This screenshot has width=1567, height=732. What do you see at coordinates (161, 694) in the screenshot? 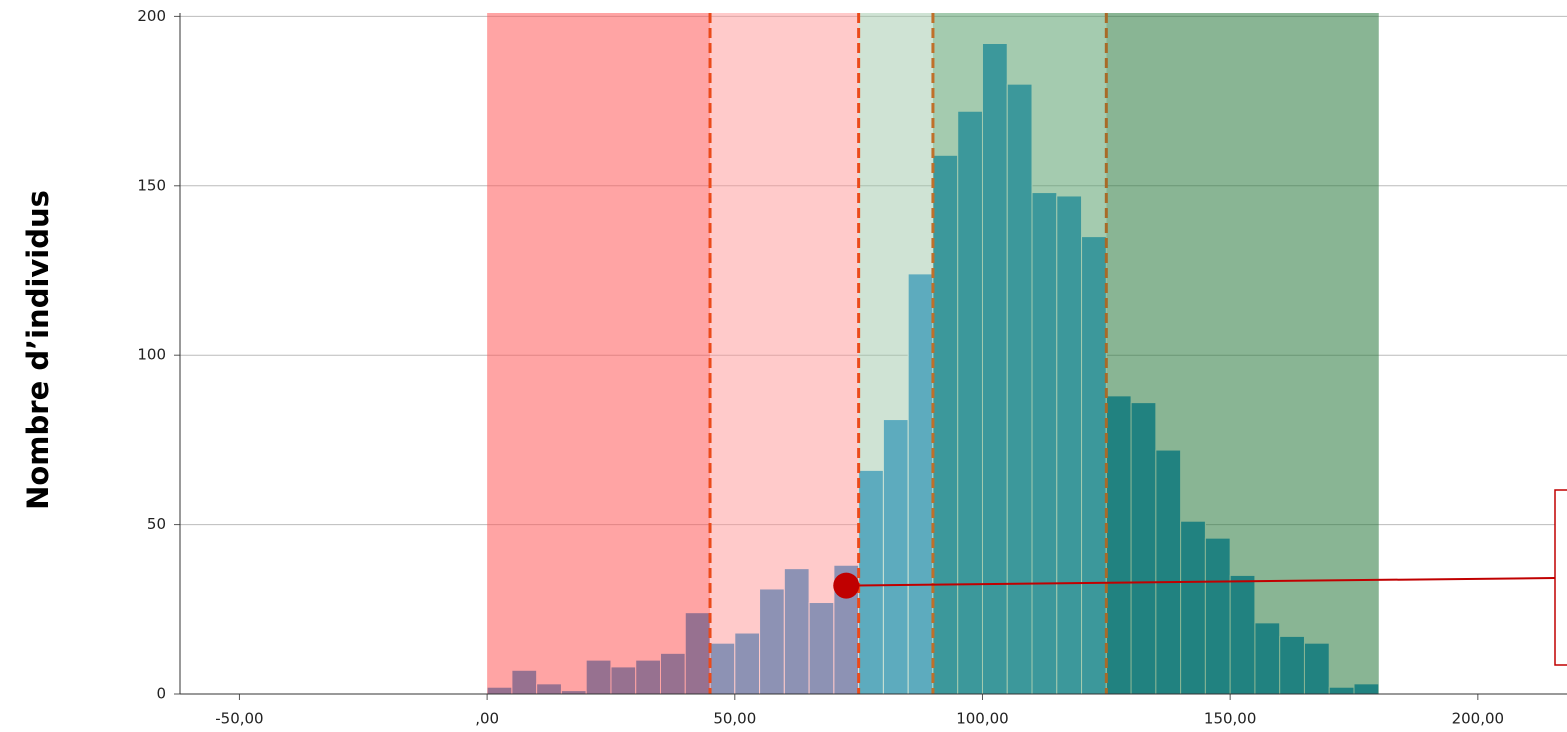
I see `y-tick-label: 0` at bounding box center [161, 694].